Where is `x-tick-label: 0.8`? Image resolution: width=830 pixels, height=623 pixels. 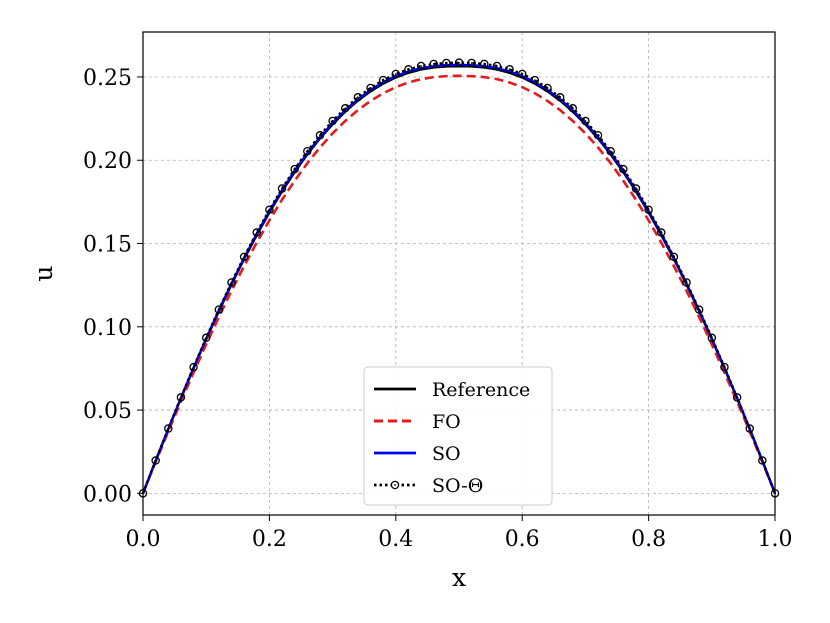
x-tick-label: 0.8 is located at coordinates (648, 539).